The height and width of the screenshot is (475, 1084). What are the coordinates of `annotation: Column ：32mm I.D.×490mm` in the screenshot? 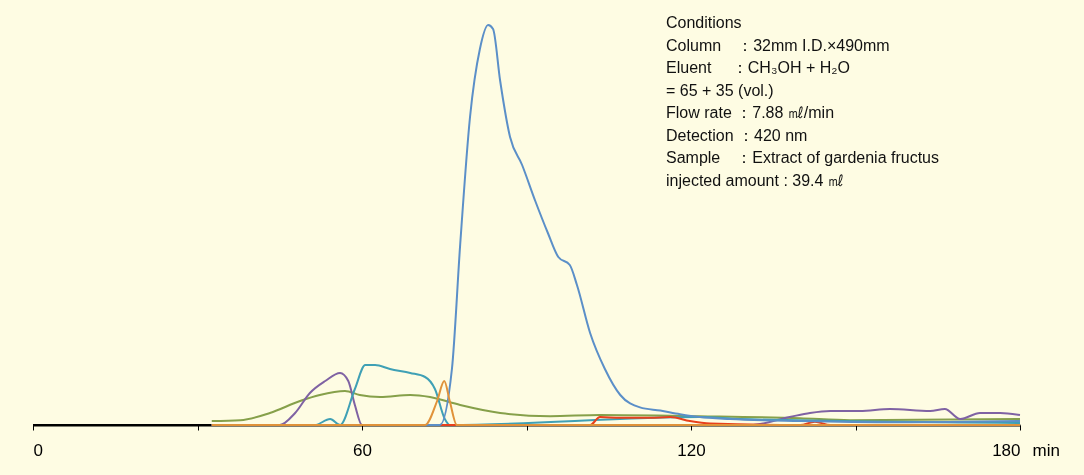 It's located at (778, 45).